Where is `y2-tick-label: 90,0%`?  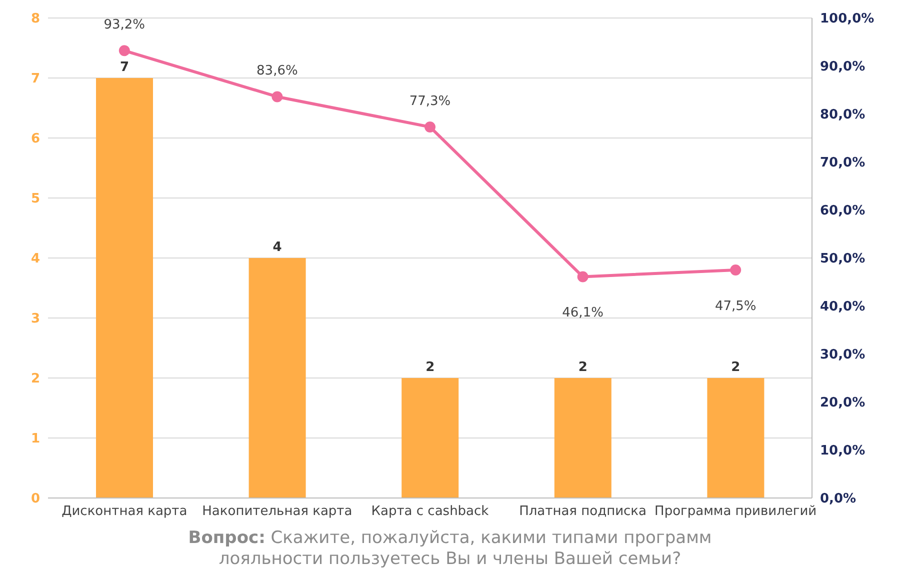
y2-tick-label: 90,0% is located at coordinates (843, 67).